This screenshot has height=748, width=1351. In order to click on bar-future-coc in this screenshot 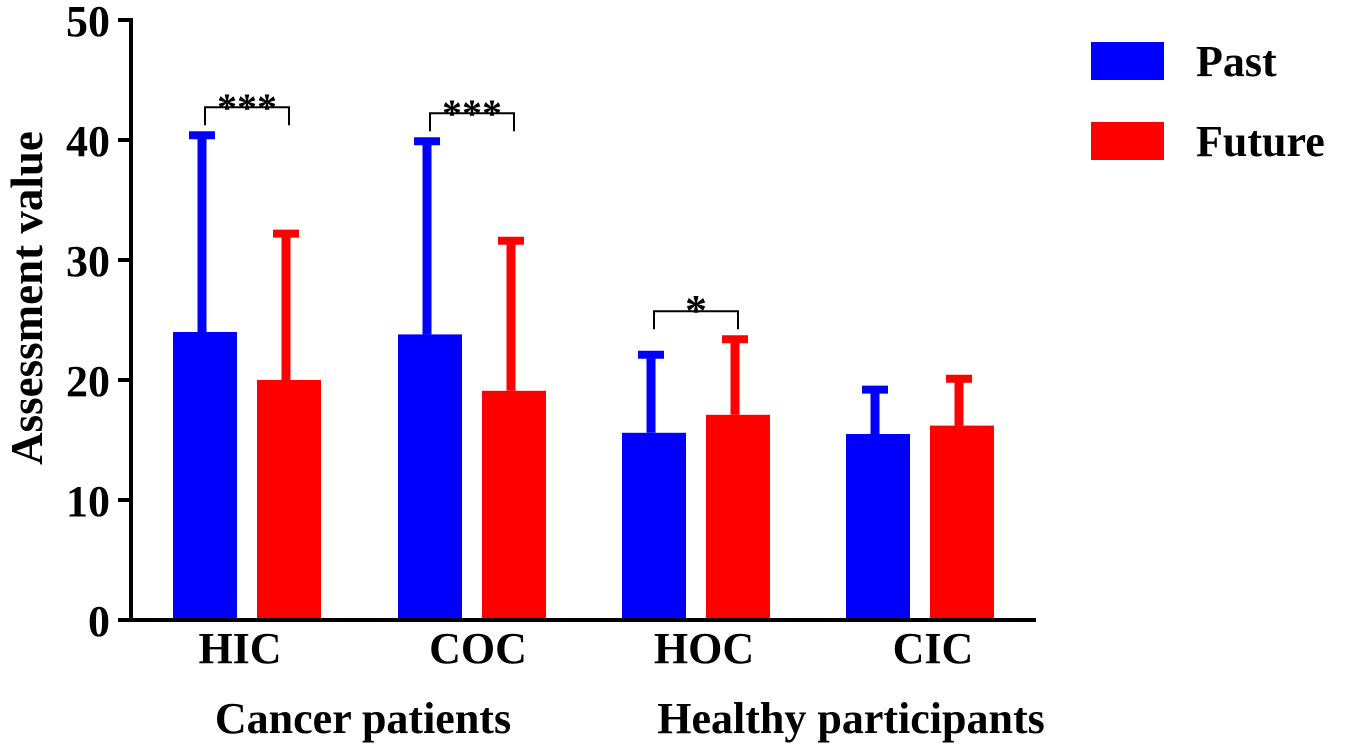, I will do `click(514, 505)`.